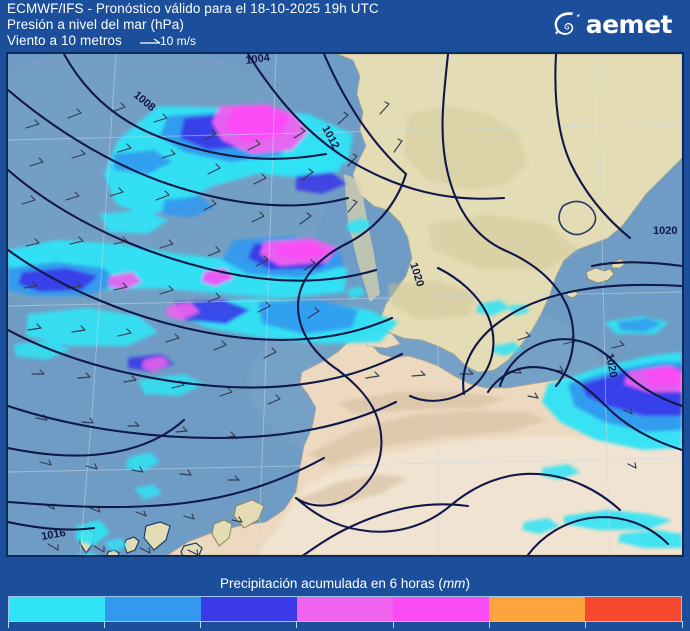 The width and height of the screenshot is (690, 631). Describe the element at coordinates (95, 24) in the screenshot. I see `pressure-subtitle: Presión a nivel del mar (hPa)` at that location.